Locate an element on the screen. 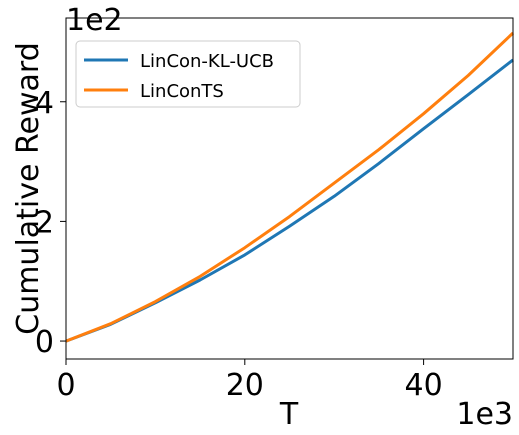 The height and width of the screenshot is (435, 519). y-ticks: 0 2 4 is located at coordinates (50, 223).